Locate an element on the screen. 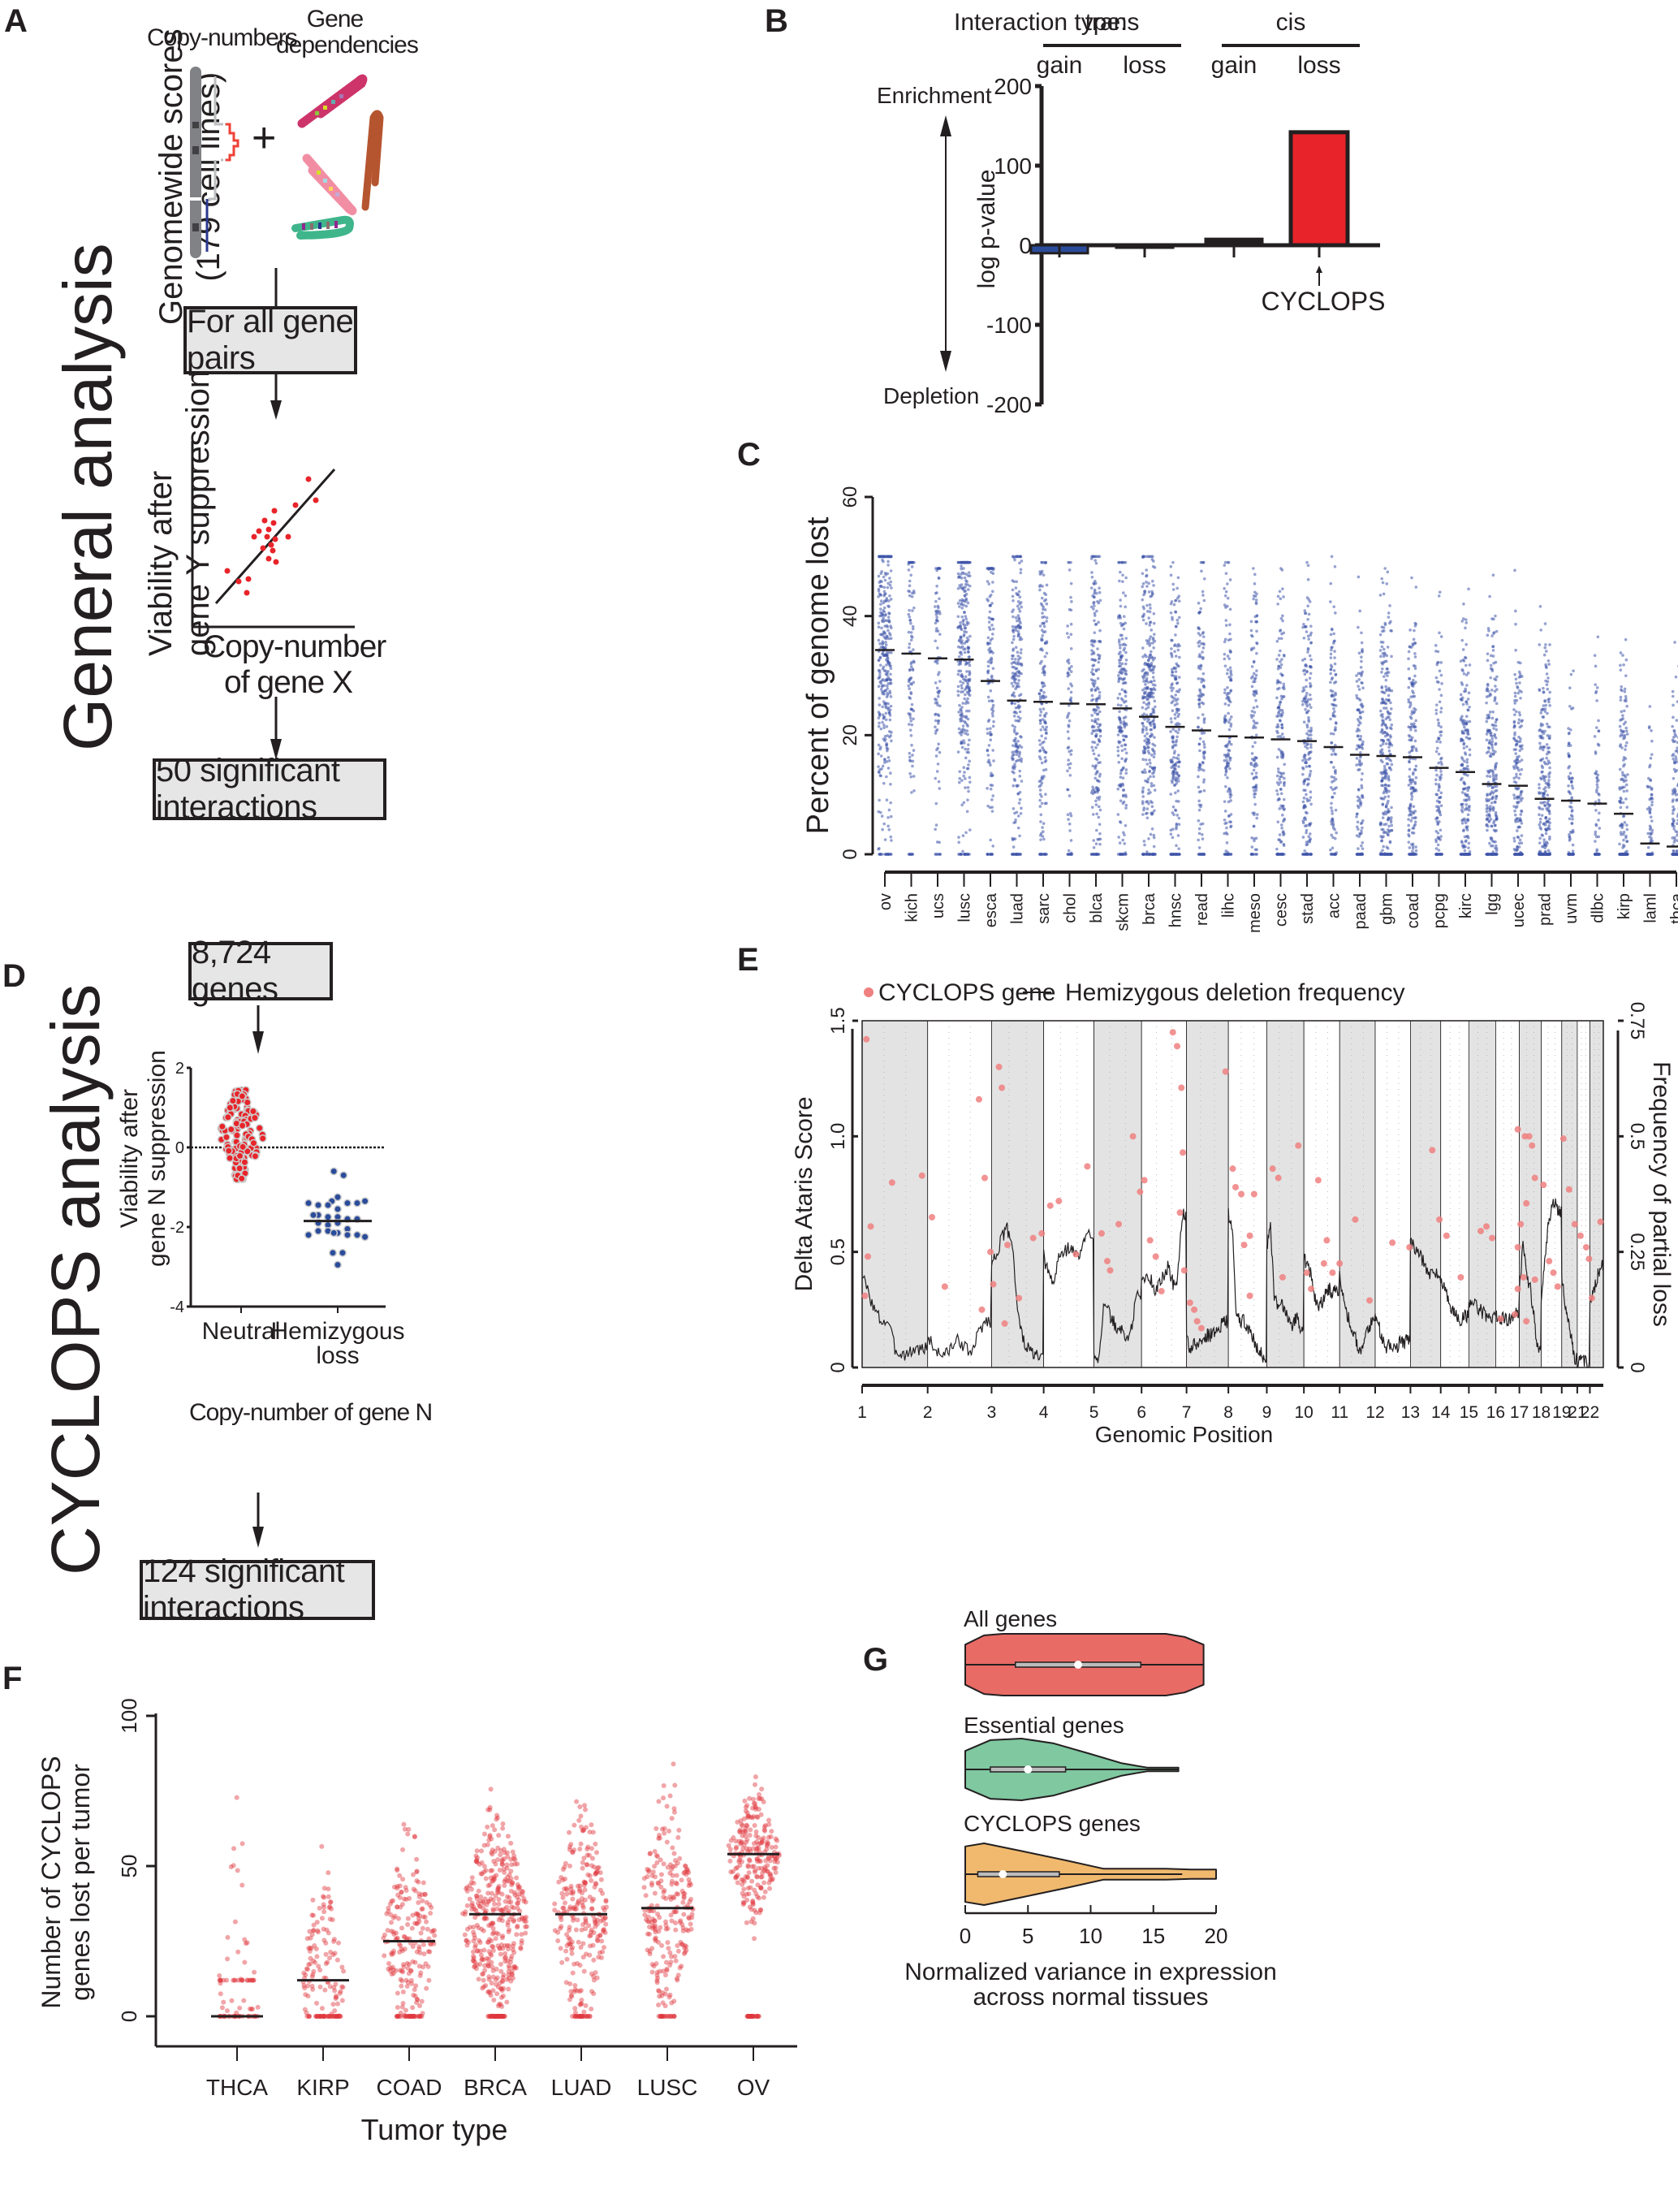 The height and width of the screenshot is (2212, 1678). chart-c-xtick-label: luad is located at coordinates (1018, 908).